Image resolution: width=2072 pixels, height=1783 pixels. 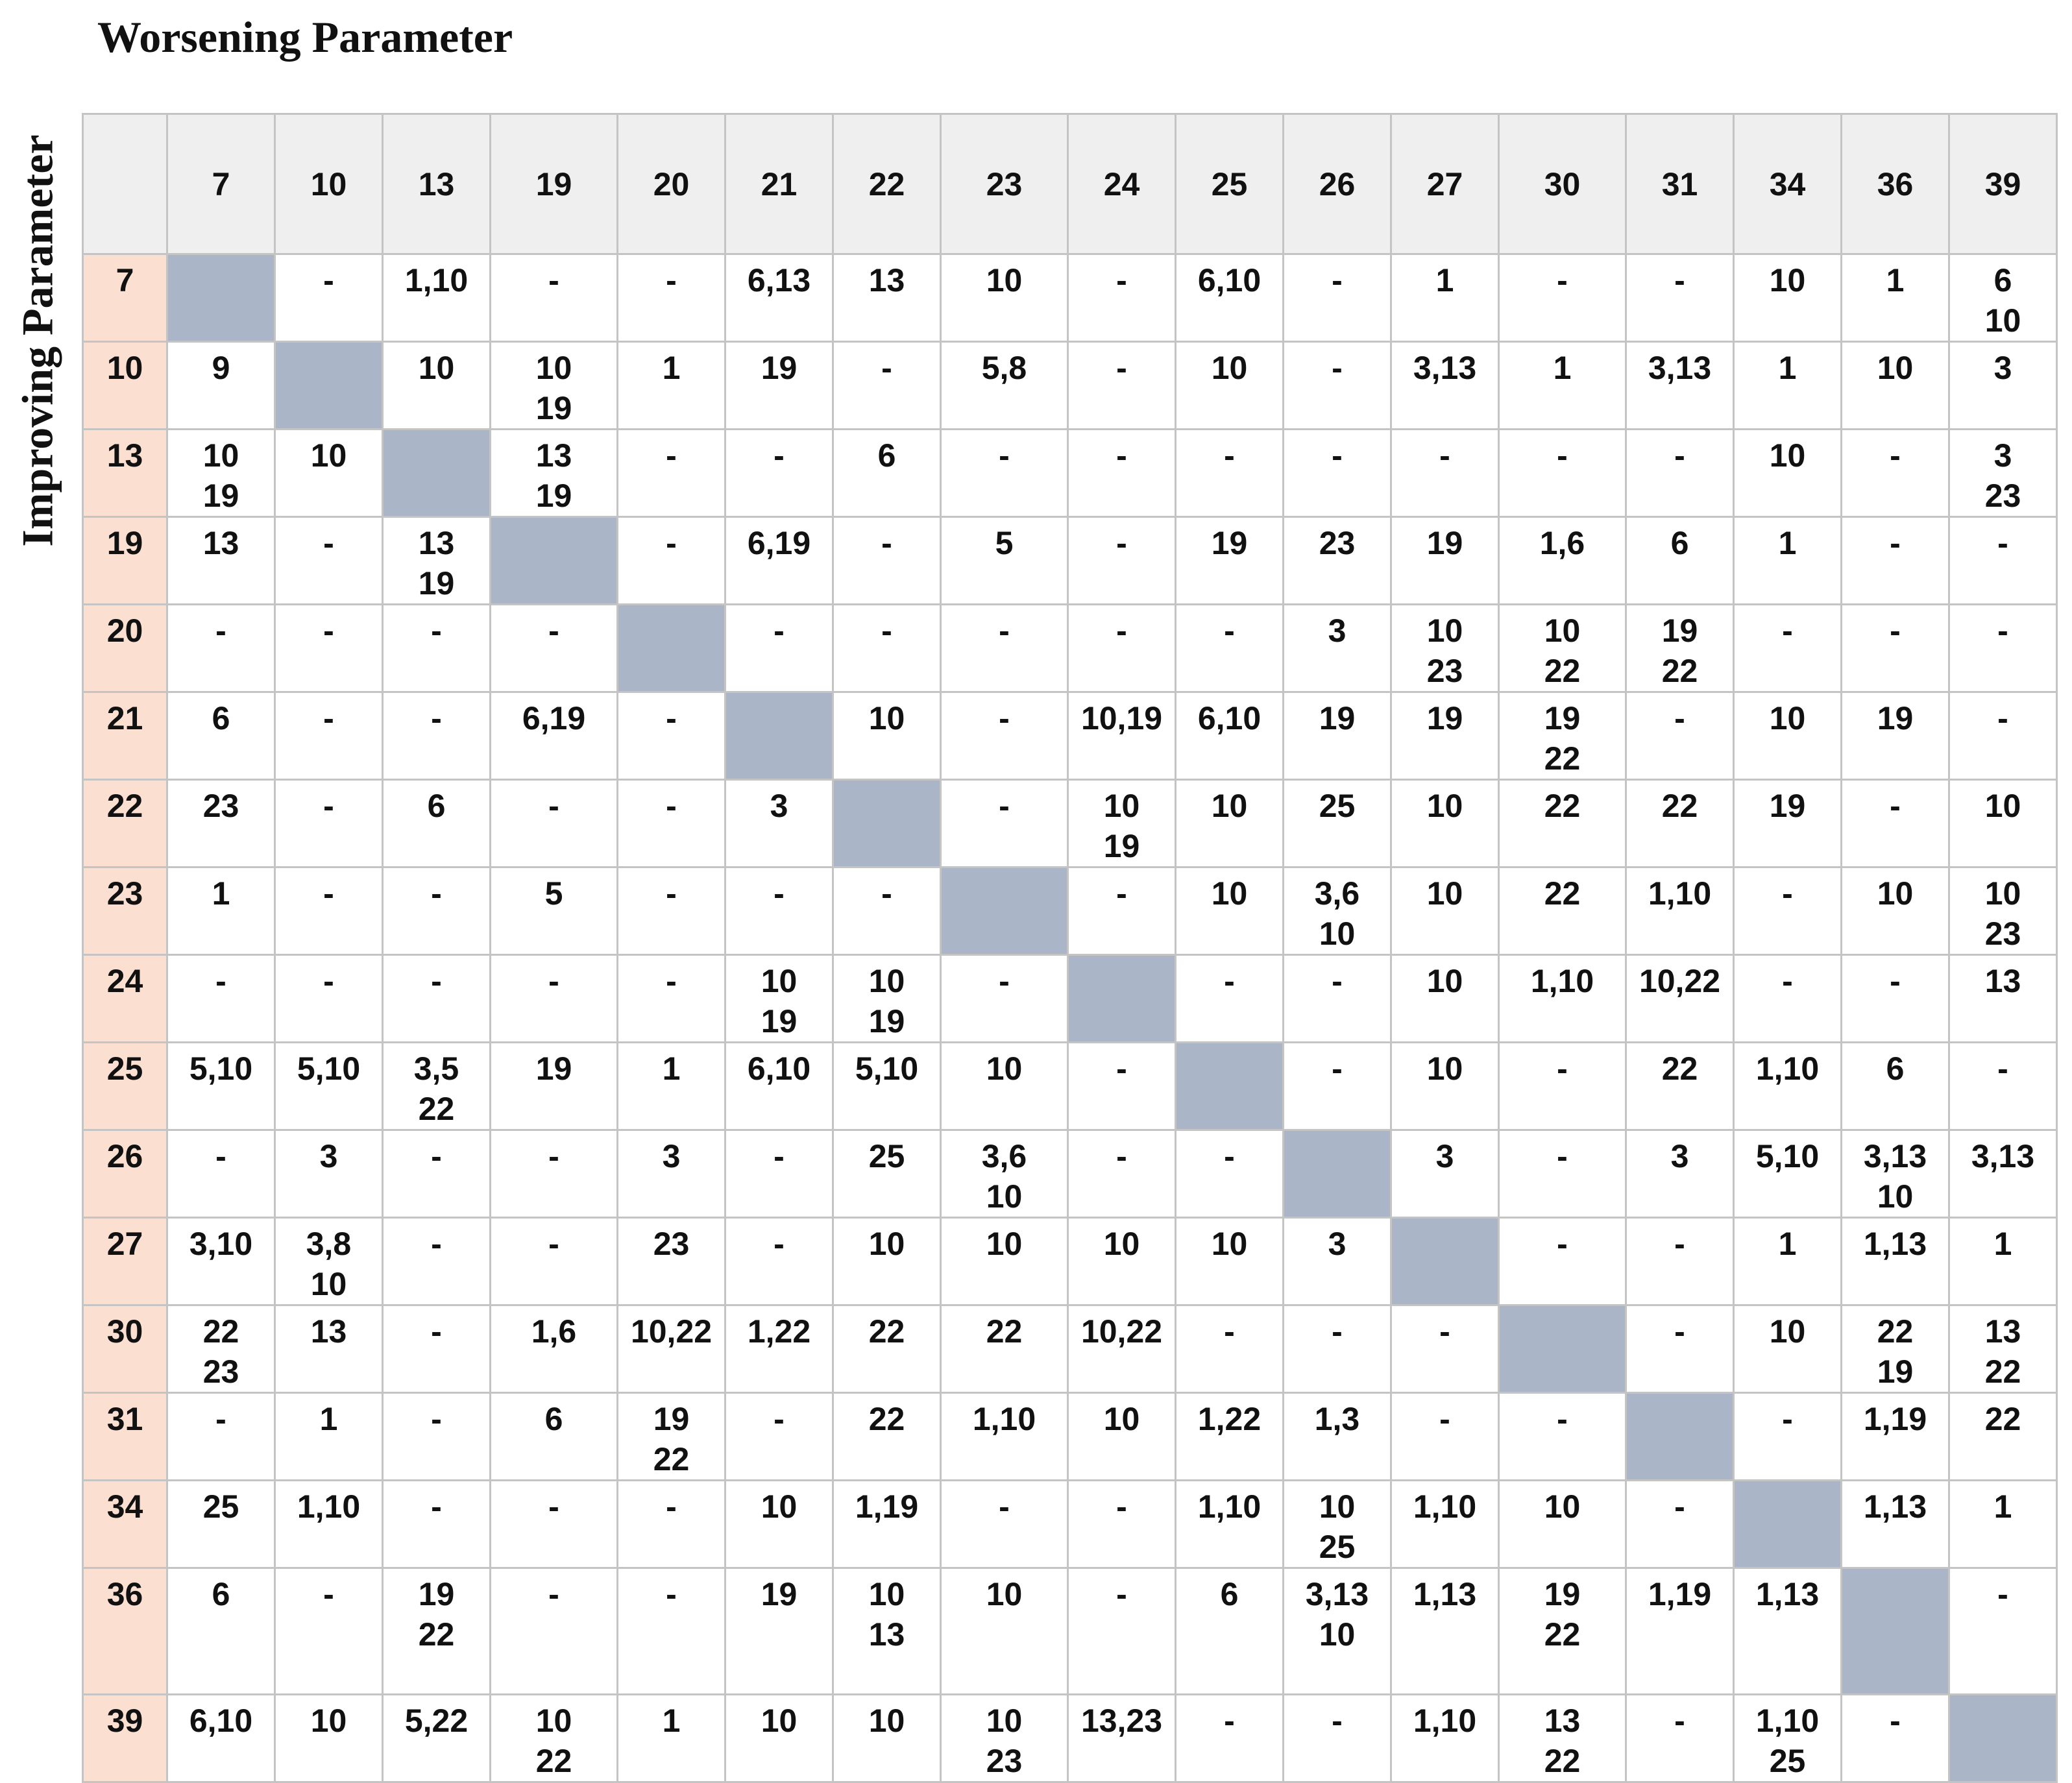 I want to click on matrix-cell: 1,22, so click(x=1229, y=1436).